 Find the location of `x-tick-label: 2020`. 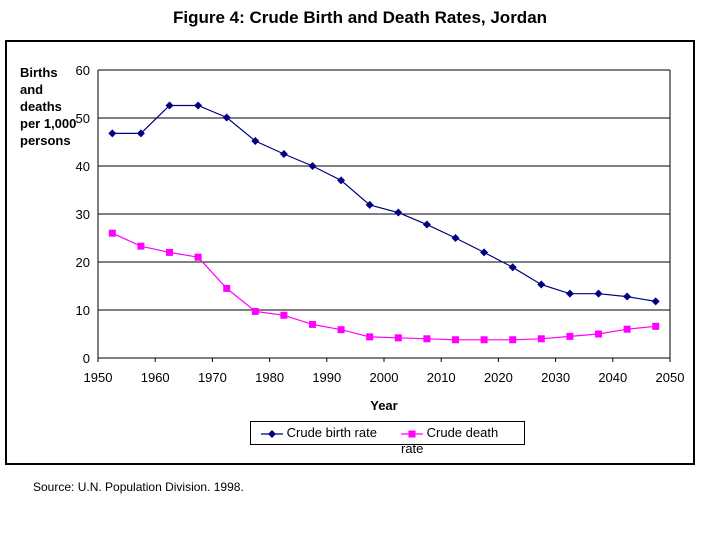

x-tick-label: 2020 is located at coordinates (498, 377).